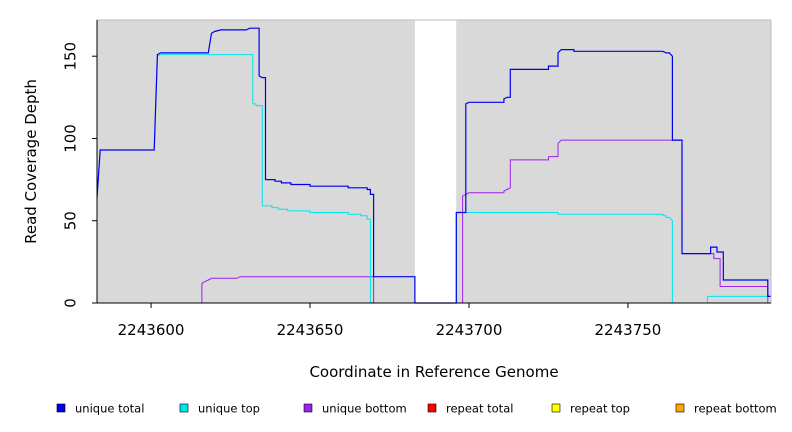 This screenshot has width=792, height=432. What do you see at coordinates (433, 372) in the screenshot?
I see `x-axis-title: Coordinate in Reference Genome` at bounding box center [433, 372].